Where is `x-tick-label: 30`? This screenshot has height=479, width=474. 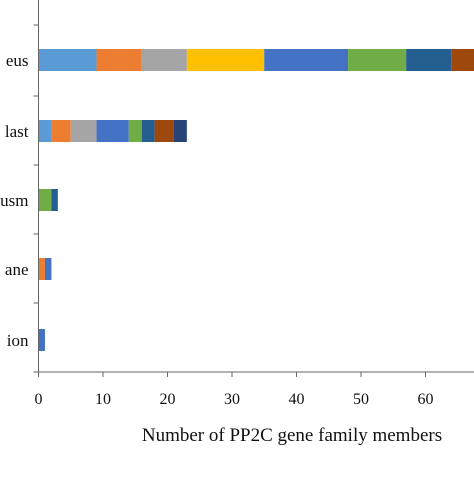
x-tick-label: 30 is located at coordinates (232, 399).